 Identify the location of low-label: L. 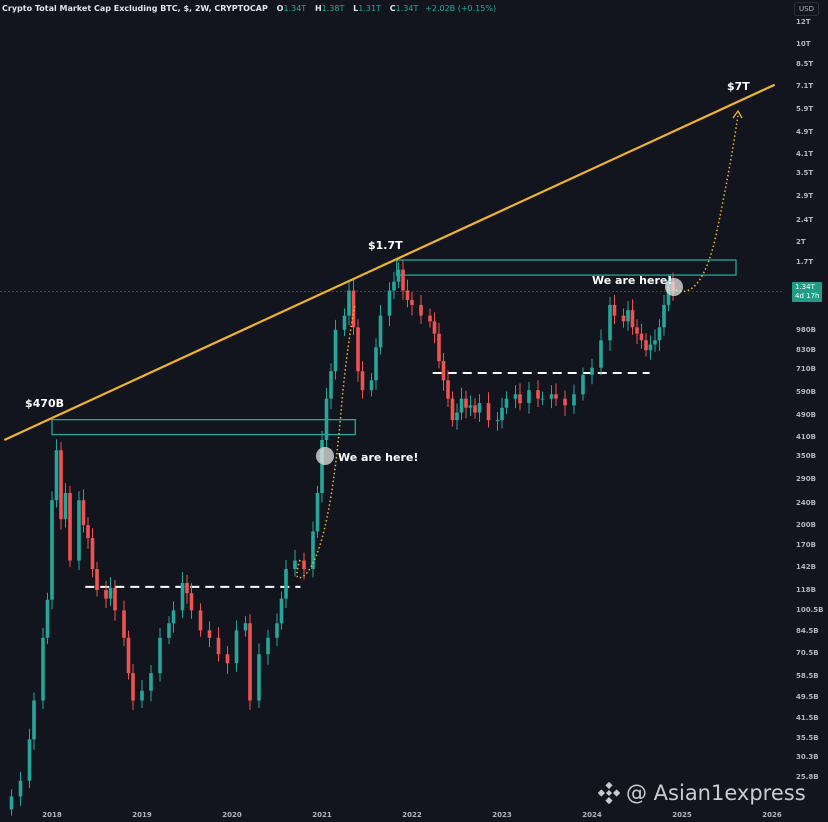
(356, 8).